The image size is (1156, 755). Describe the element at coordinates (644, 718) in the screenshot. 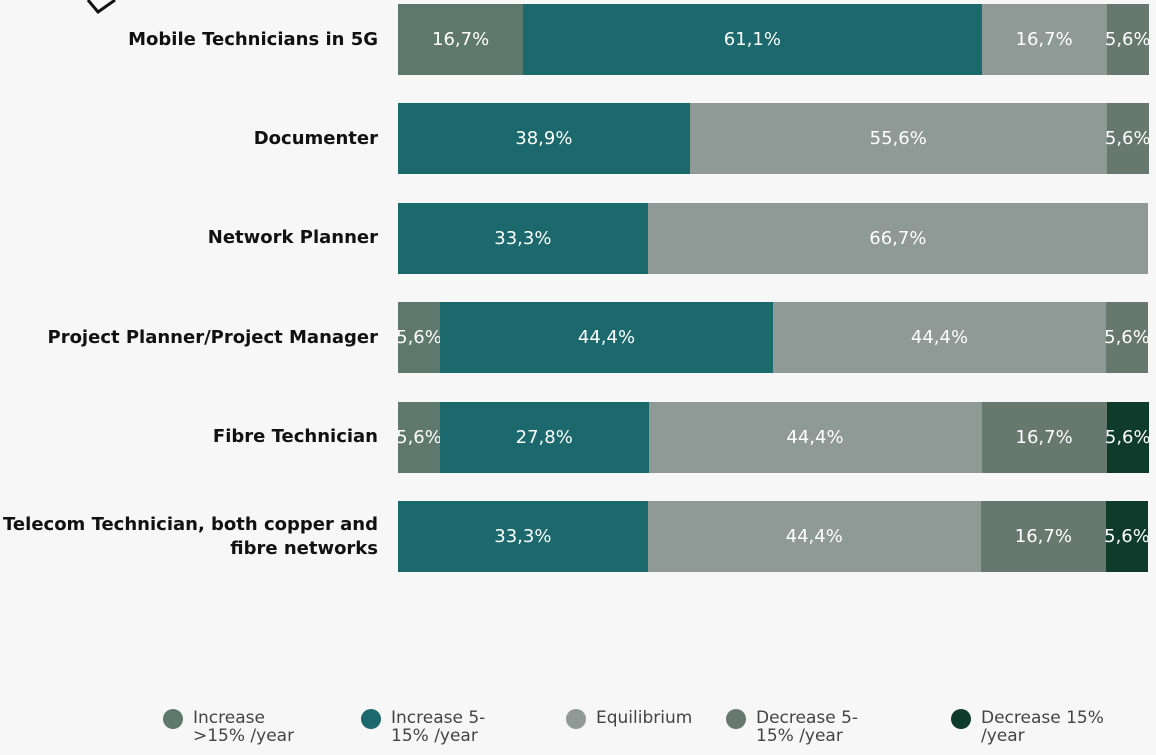

I see `legend-label: Equilibrium` at that location.